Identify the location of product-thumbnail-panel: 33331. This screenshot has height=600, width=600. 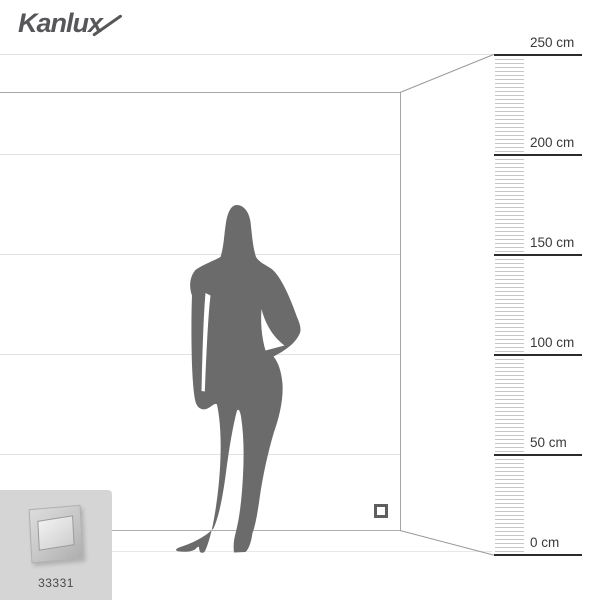
(56, 545).